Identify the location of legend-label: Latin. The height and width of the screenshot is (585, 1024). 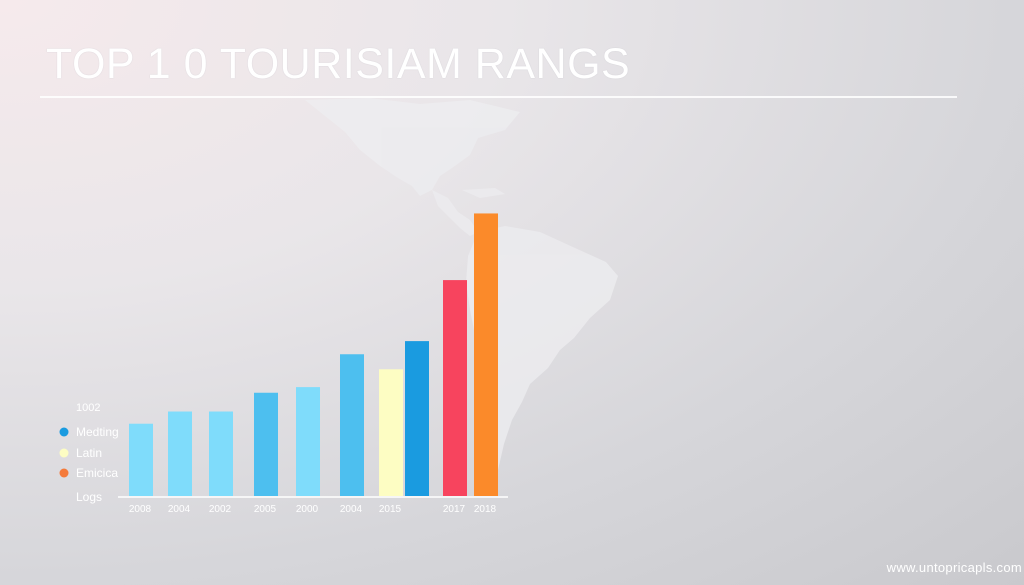
(89, 453).